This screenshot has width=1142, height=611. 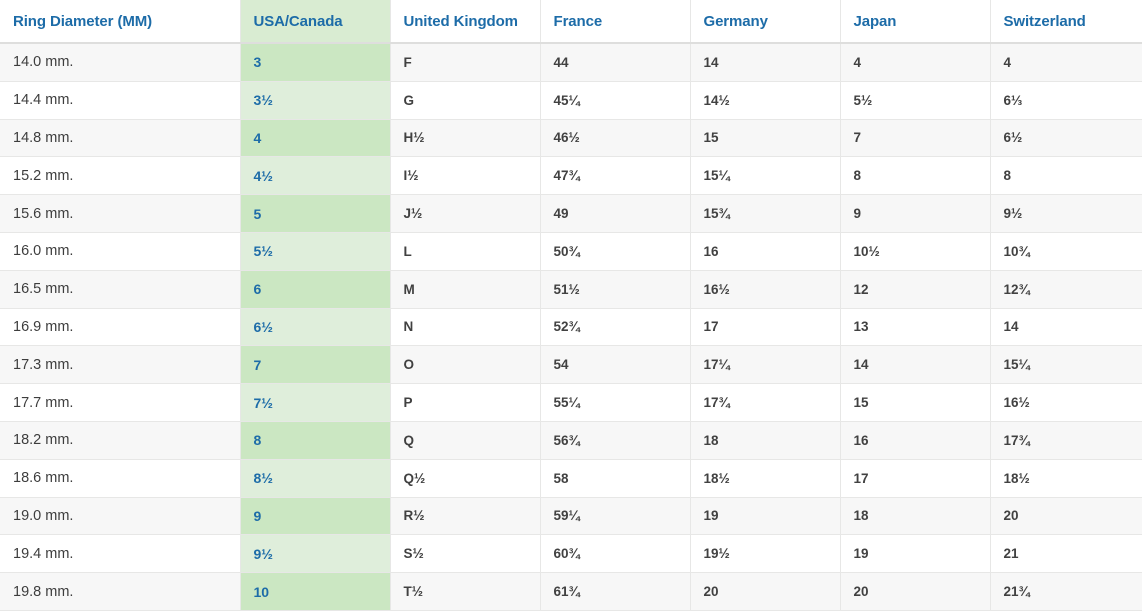 What do you see at coordinates (615, 365) in the screenshot?
I see `cell-france: 54` at bounding box center [615, 365].